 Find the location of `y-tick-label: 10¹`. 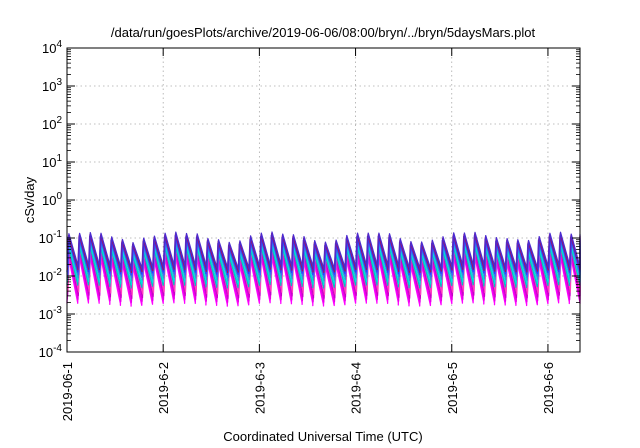

y-tick-label: 10¹ is located at coordinates (52, 161).